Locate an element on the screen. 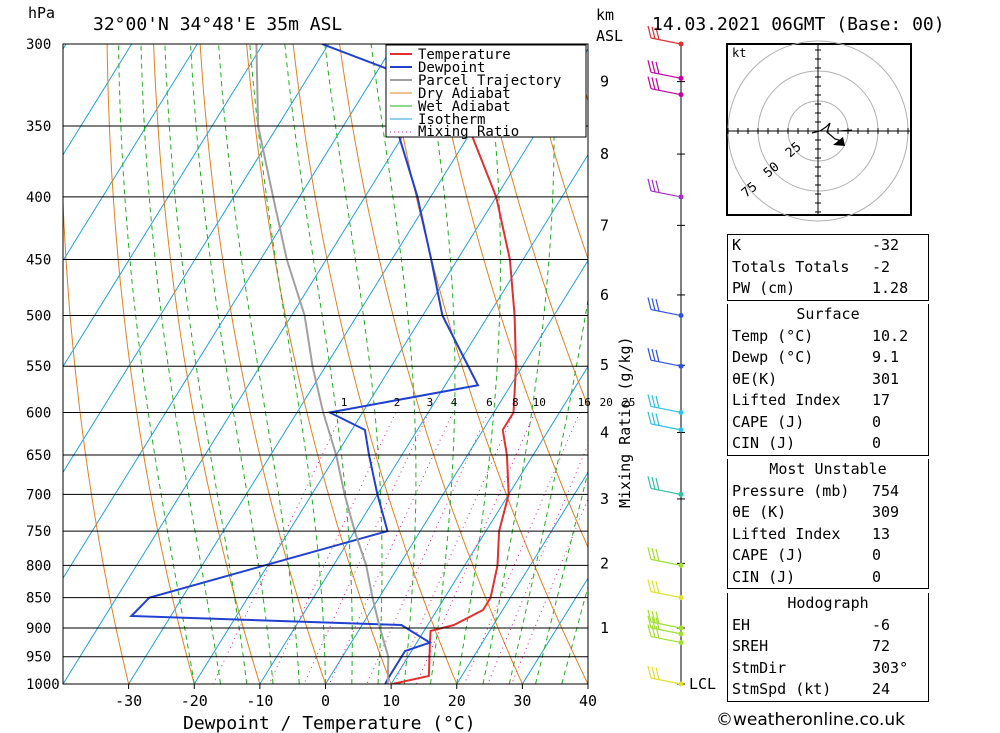 This screenshot has height=733, width=1000. pw-value: 1.28 is located at coordinates (890, 288).